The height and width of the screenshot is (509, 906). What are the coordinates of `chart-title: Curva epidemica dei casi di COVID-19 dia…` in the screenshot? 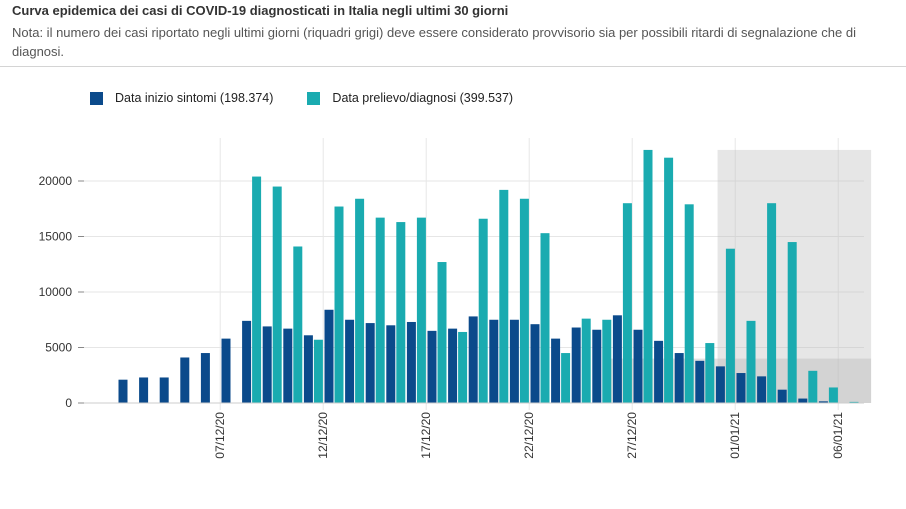 It's located at (260, 10).